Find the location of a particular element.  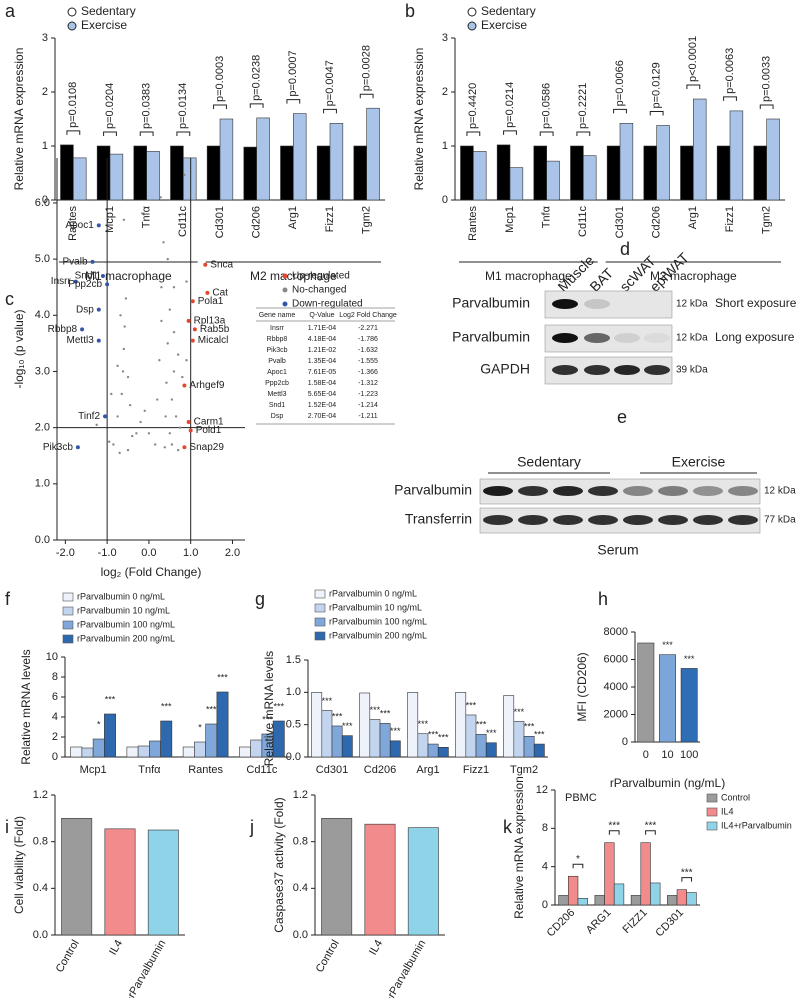

point-label: Micalcl is located at coordinates (213, 340).